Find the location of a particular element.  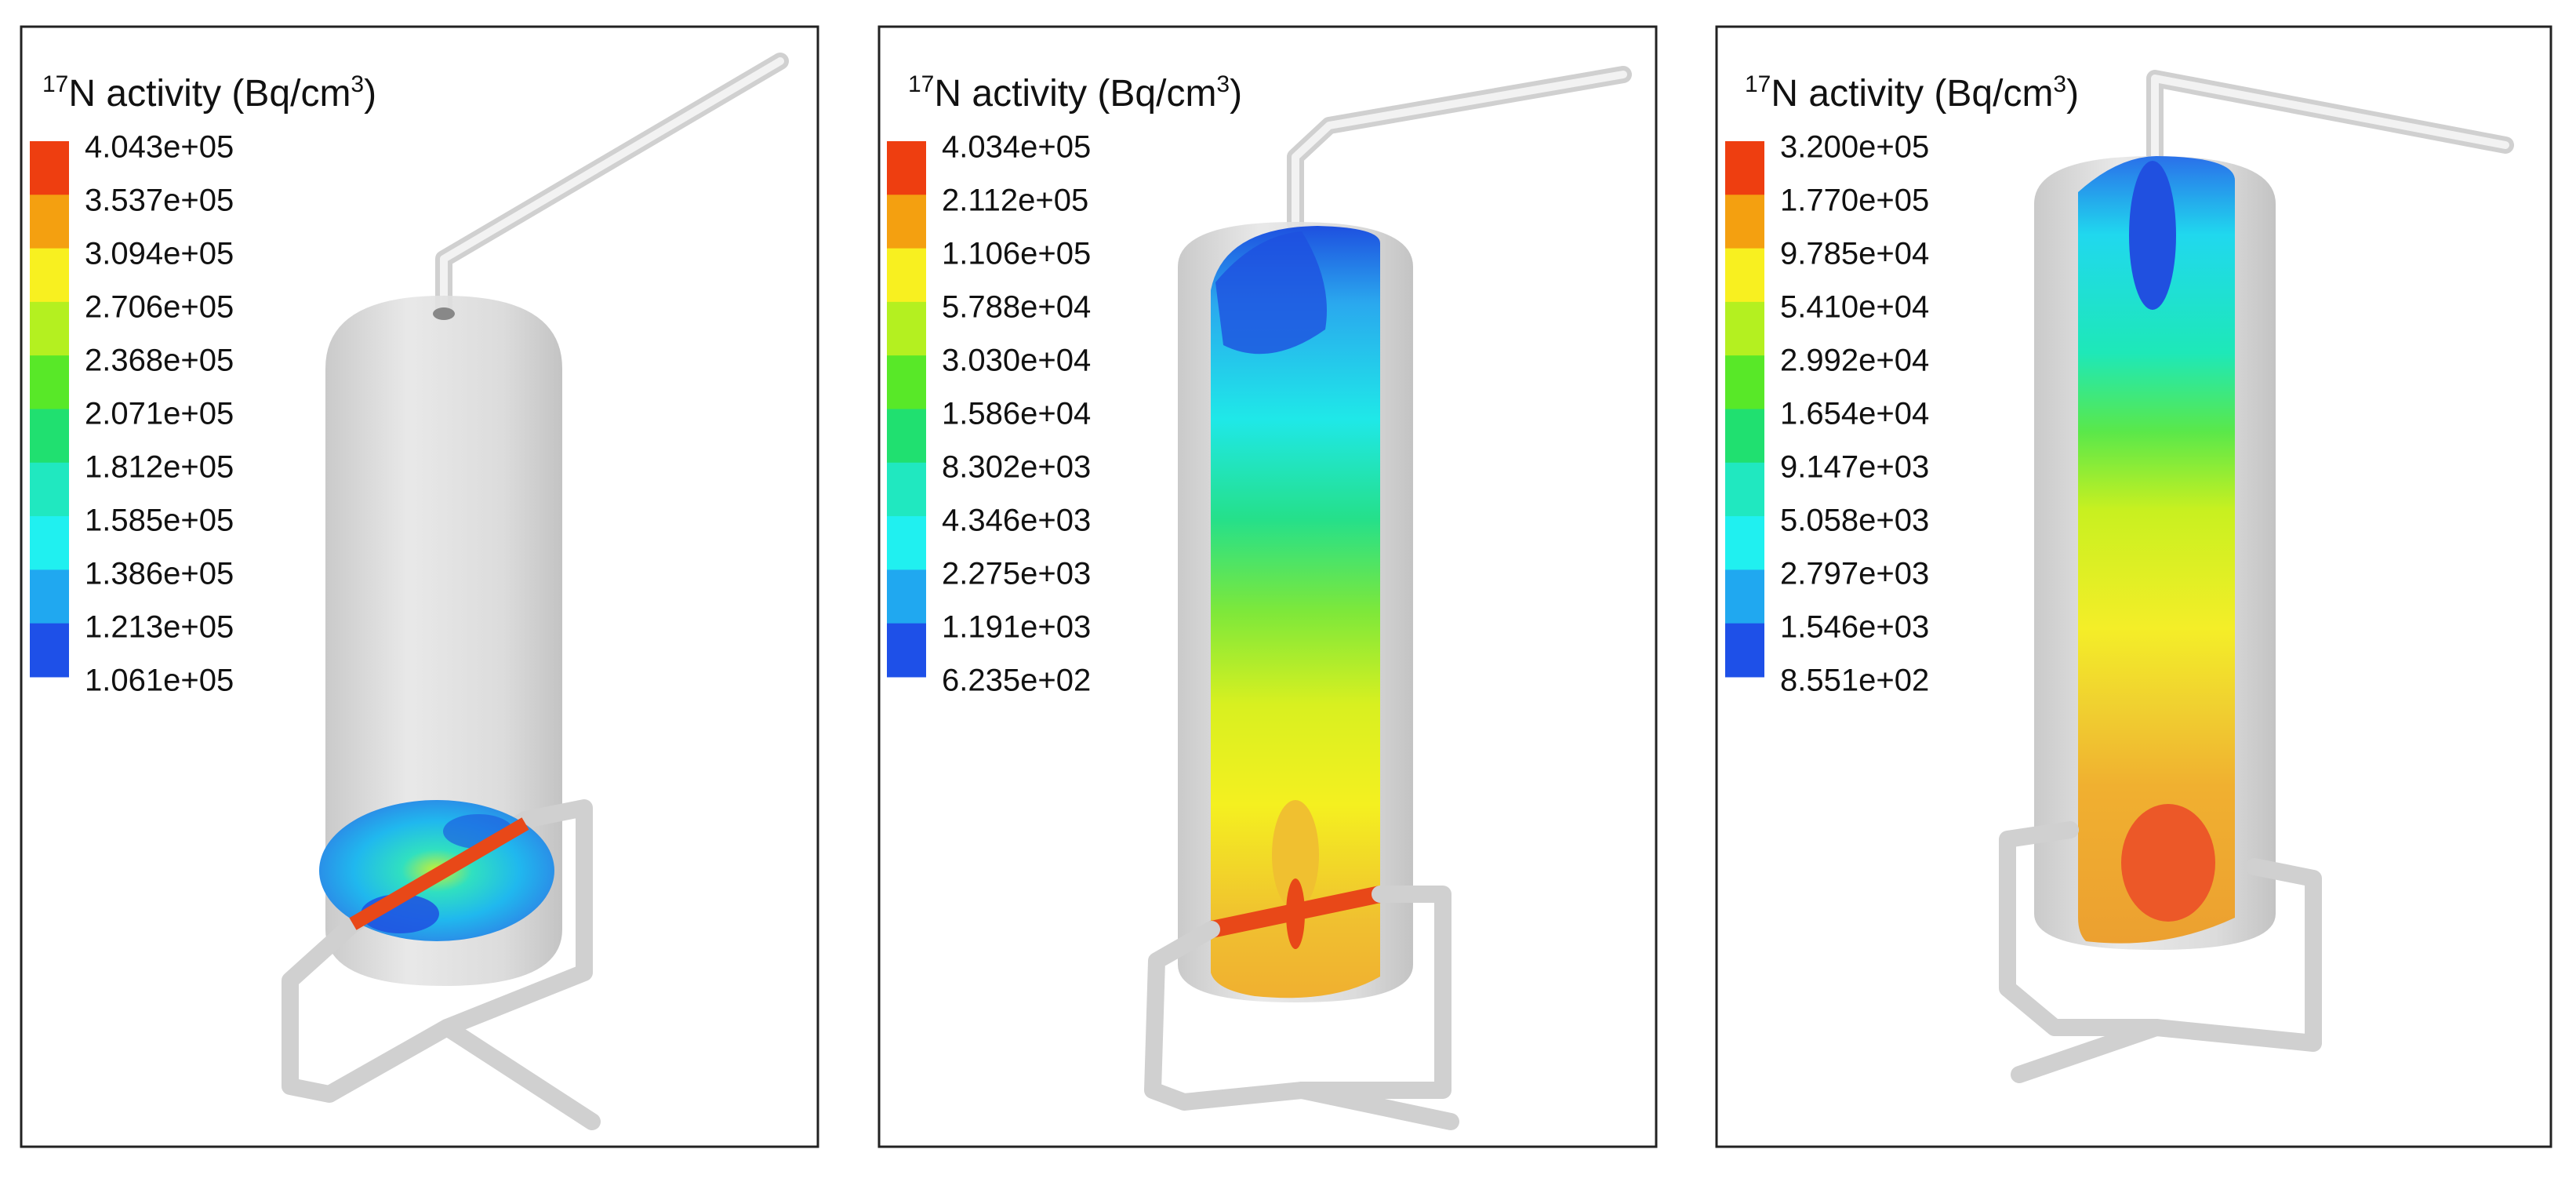

level-label: 1.106e+05 is located at coordinates (1016, 254).